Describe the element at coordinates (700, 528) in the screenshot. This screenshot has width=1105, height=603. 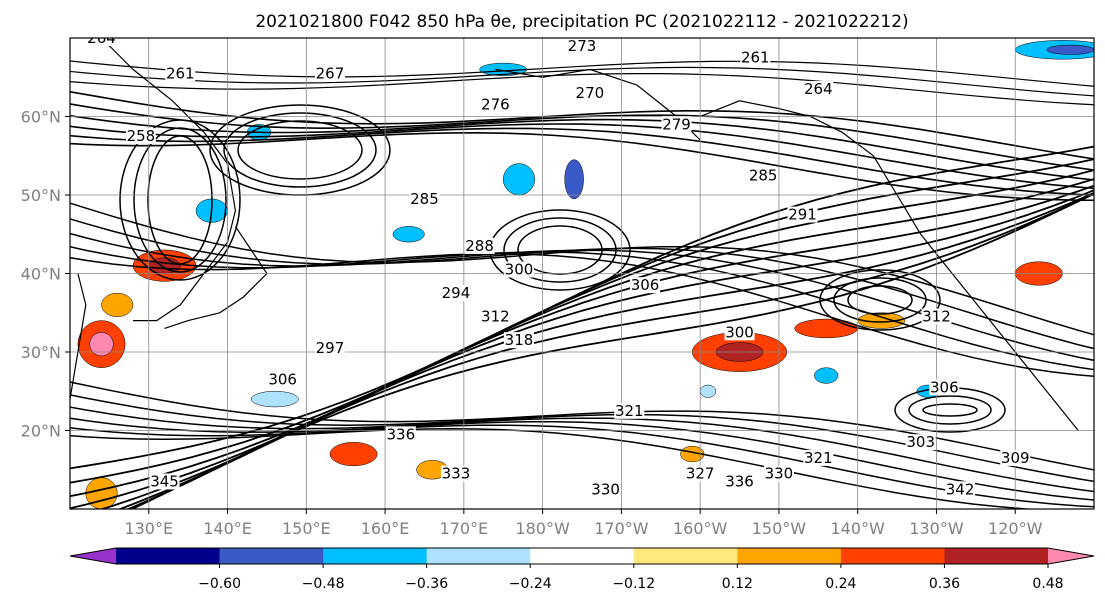
I see `x-tick-label: 160°W` at that location.